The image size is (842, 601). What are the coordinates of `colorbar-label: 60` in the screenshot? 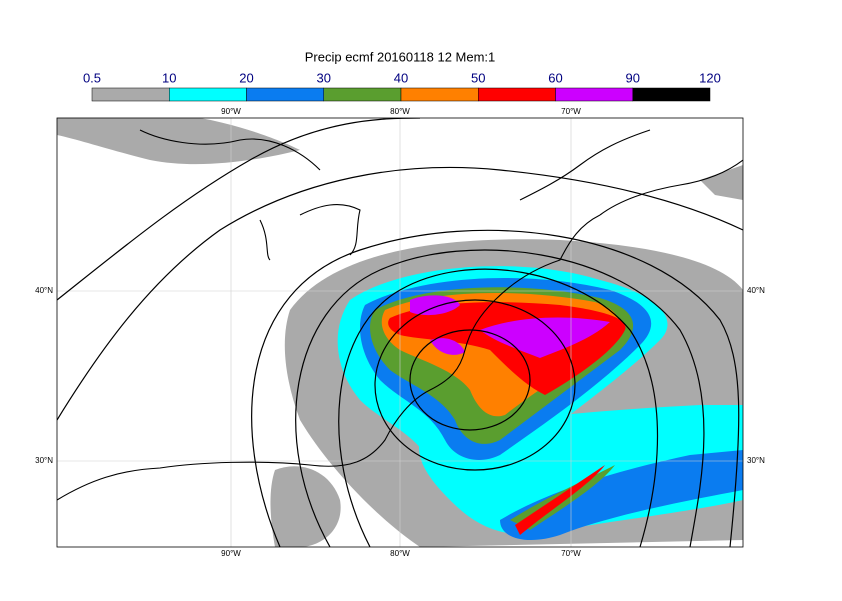 It's located at (555, 77).